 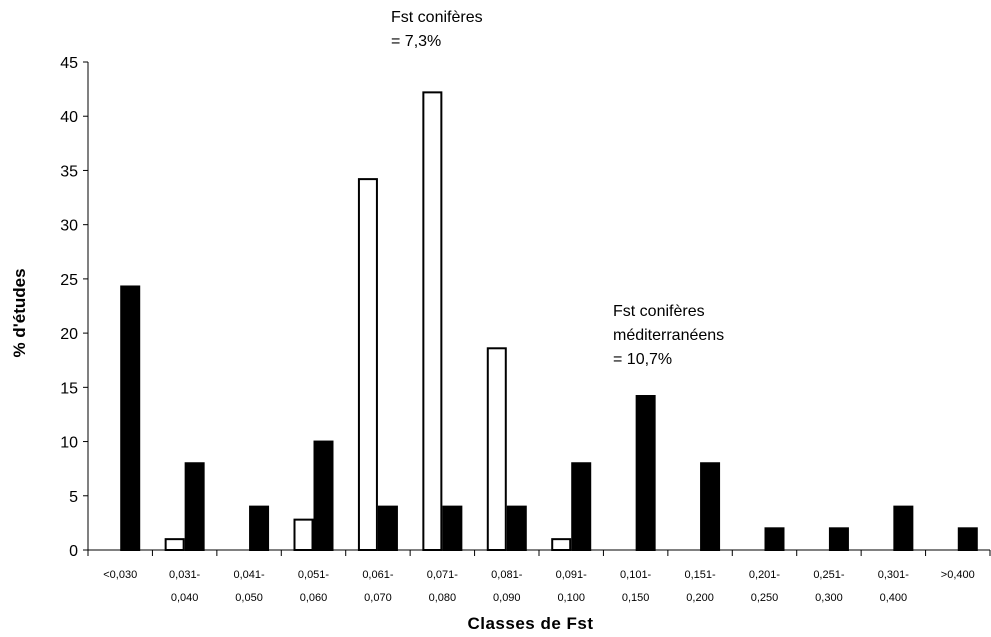 What do you see at coordinates (185, 598) in the screenshot?
I see `x-tick-label: 0,040` at bounding box center [185, 598].